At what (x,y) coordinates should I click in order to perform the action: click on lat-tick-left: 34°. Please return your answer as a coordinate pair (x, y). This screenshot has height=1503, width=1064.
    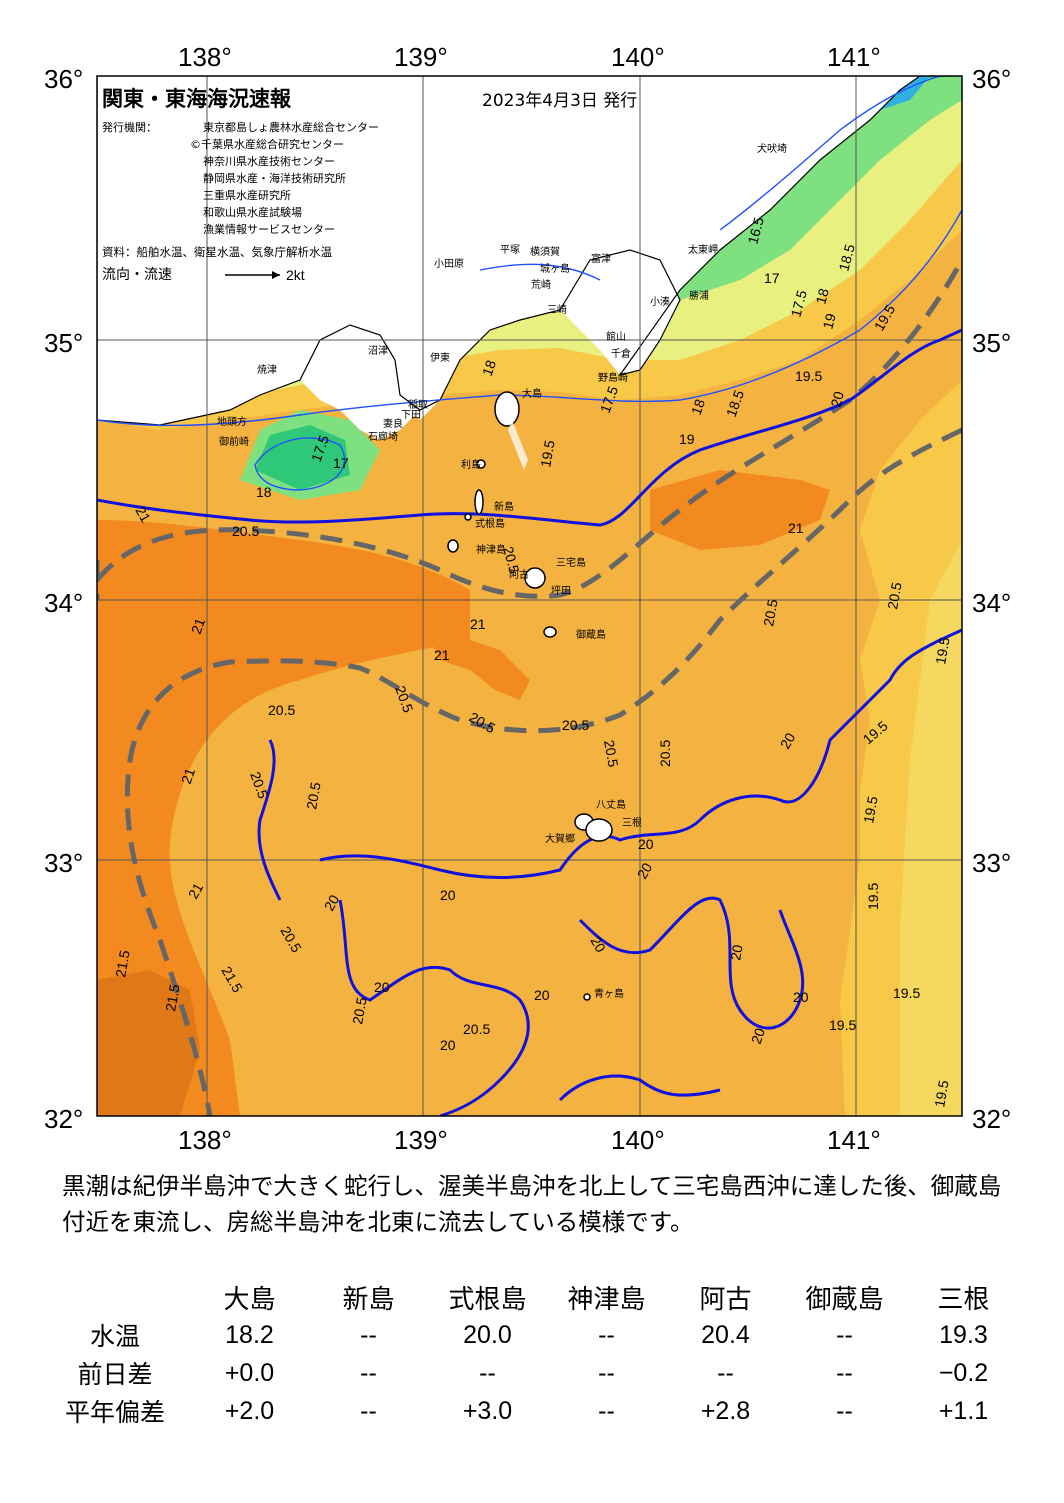
    Looking at the image, I should click on (63, 603).